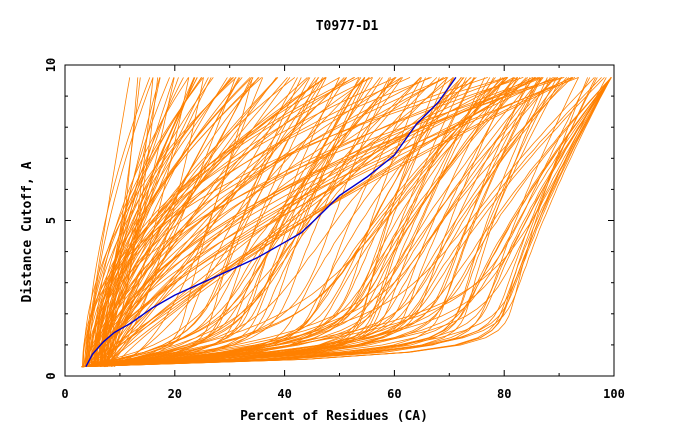  What do you see at coordinates (614, 394) in the screenshot?
I see `x-tick-label: 100` at bounding box center [614, 394].